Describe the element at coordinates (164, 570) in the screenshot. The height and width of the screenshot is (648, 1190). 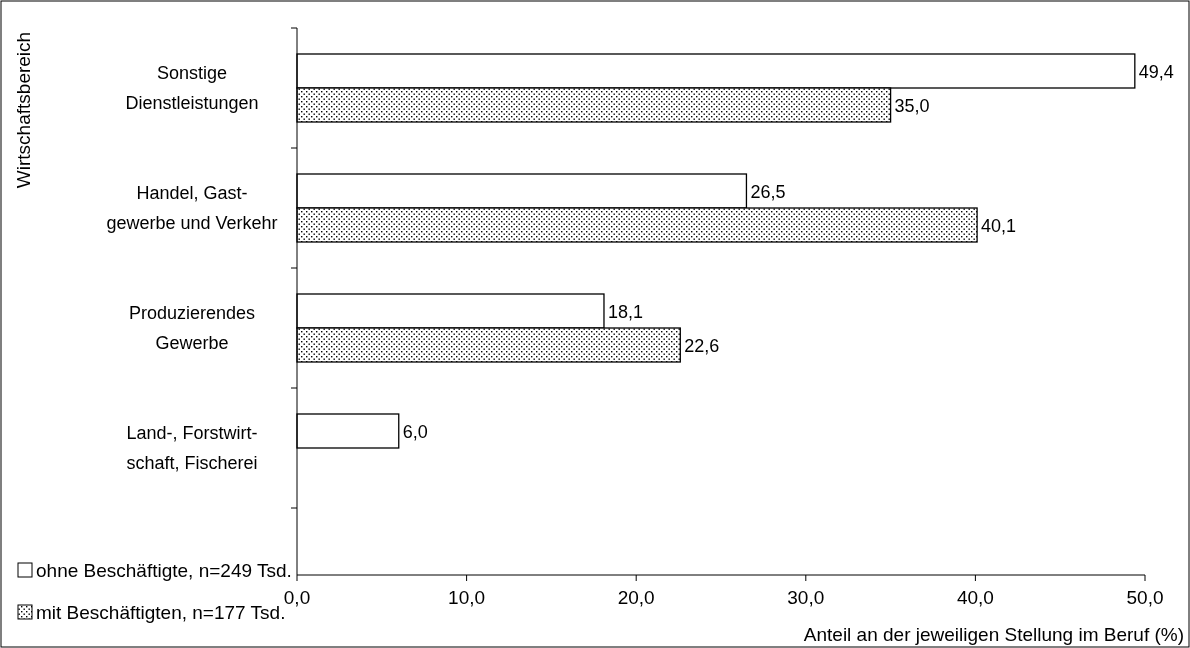
I see `legend-label: ohne Beschäftigte, n=249 Tsd.` at that location.